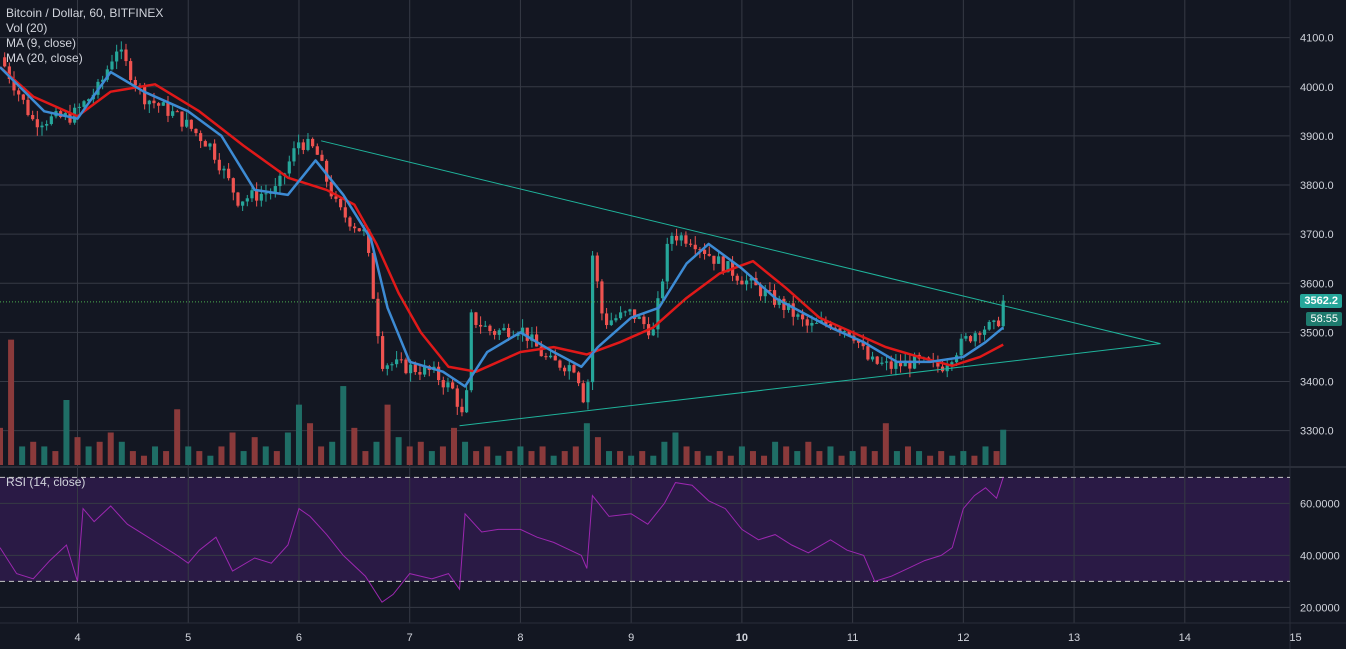 The width and height of the screenshot is (1346, 649). I want to click on price-axis-label: 3700.0, so click(1317, 235).